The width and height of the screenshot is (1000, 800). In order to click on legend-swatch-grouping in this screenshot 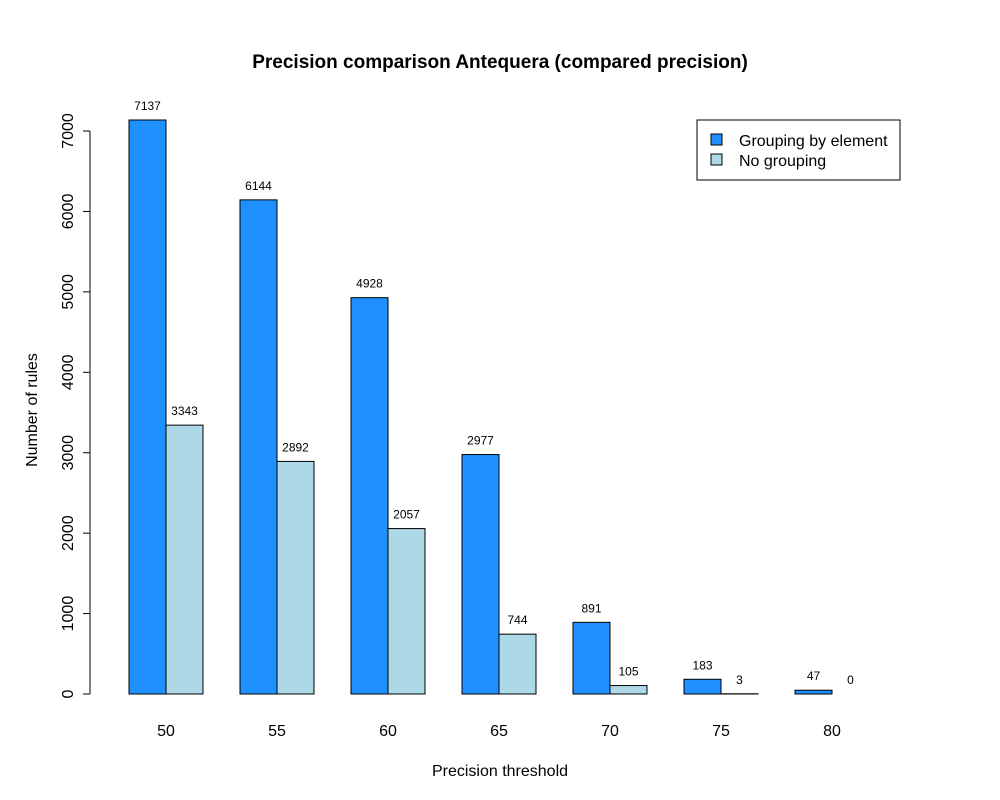, I will do `click(716, 139)`.